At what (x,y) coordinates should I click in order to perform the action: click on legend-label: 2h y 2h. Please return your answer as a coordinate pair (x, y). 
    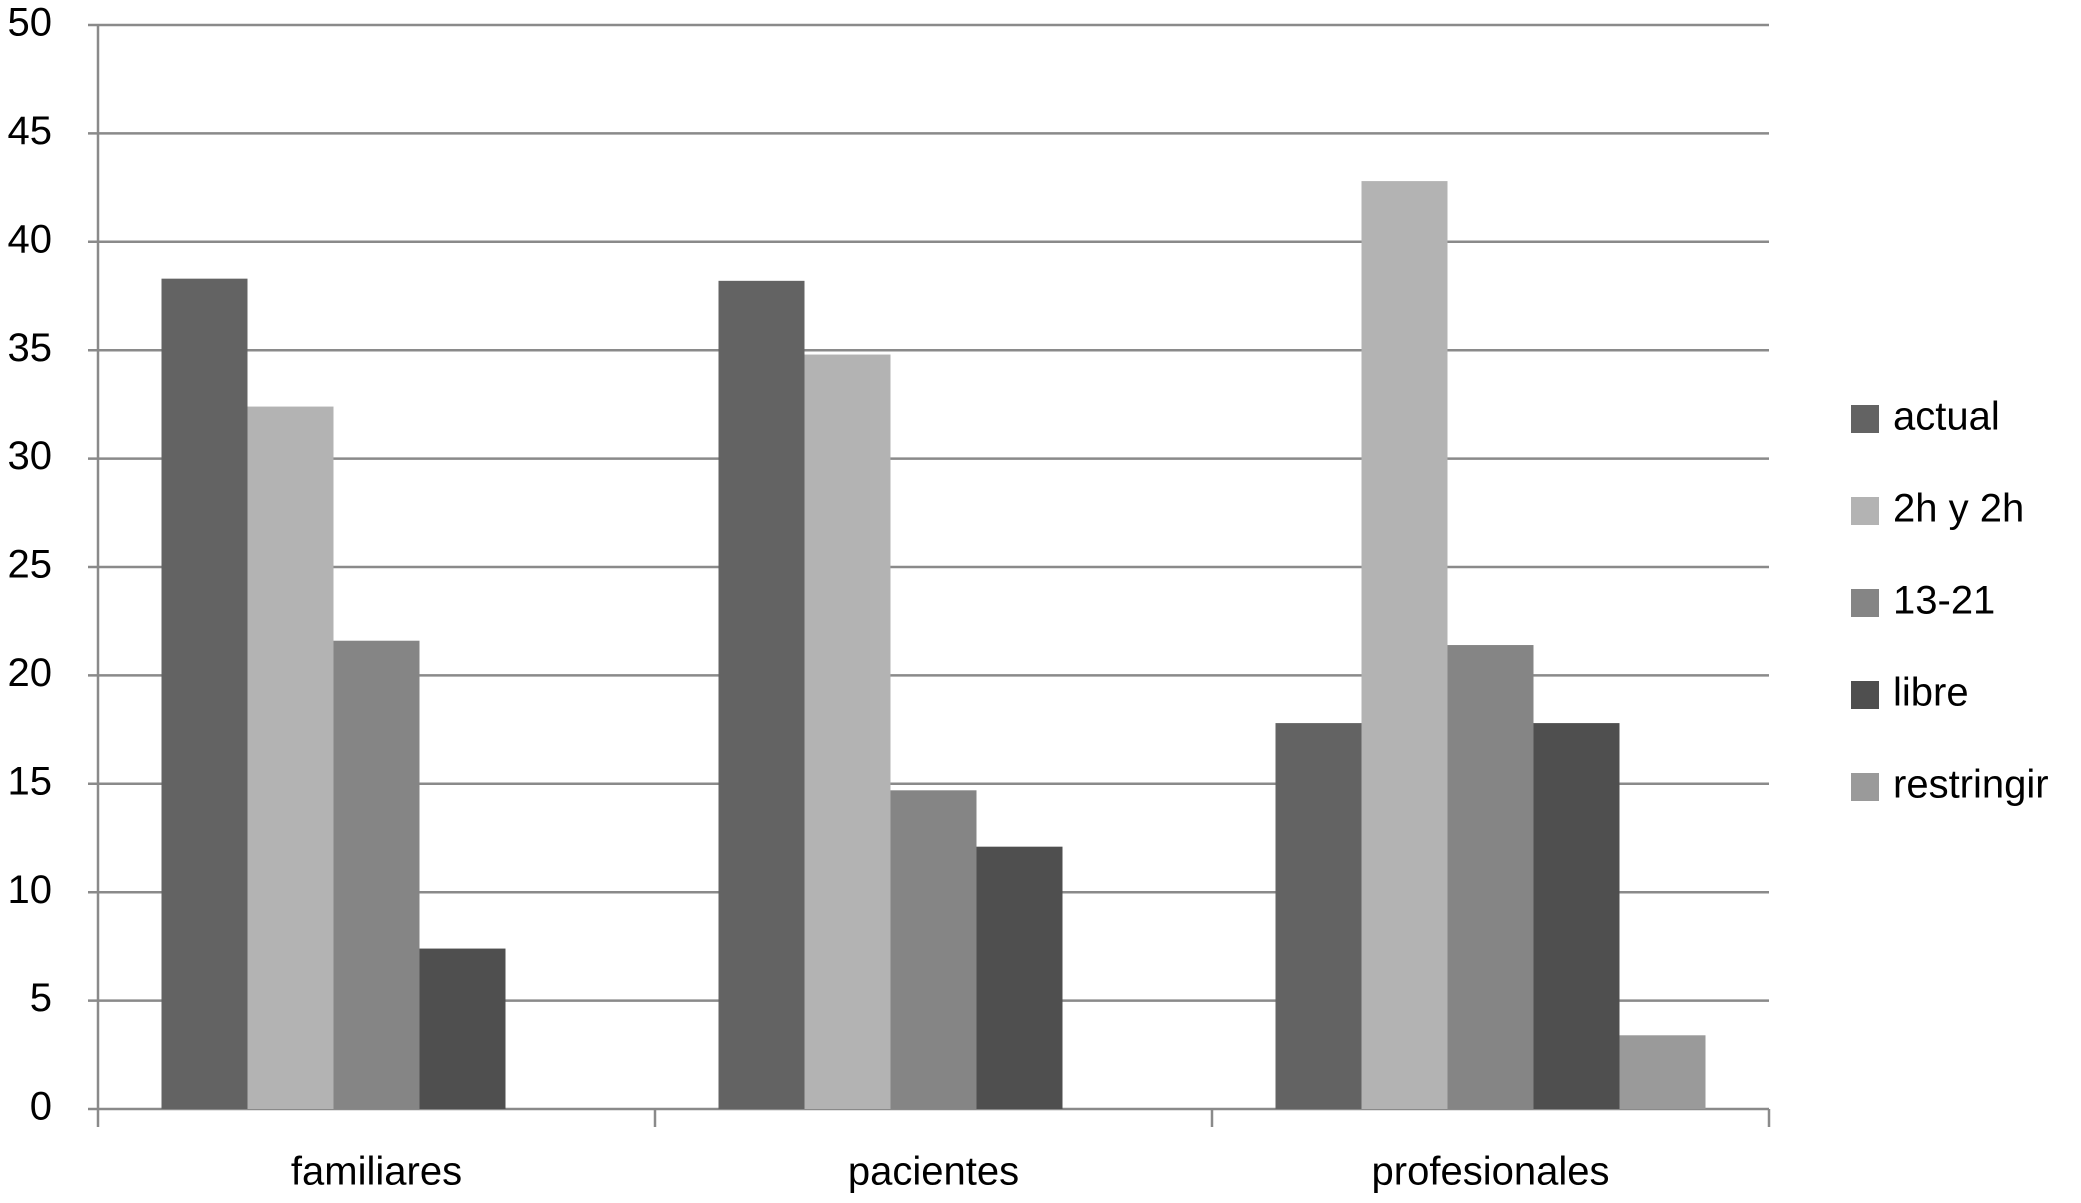
    Looking at the image, I should click on (1958, 509).